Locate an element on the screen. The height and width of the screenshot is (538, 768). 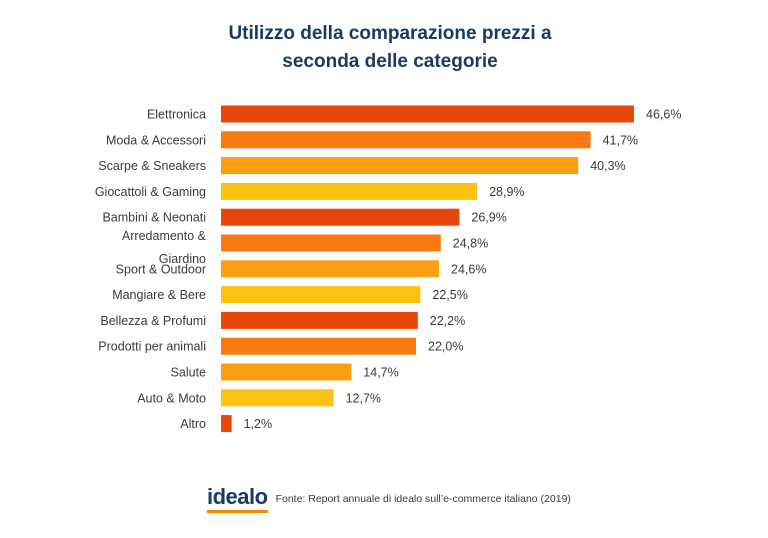
value-label: 28,9% is located at coordinates (506, 192).